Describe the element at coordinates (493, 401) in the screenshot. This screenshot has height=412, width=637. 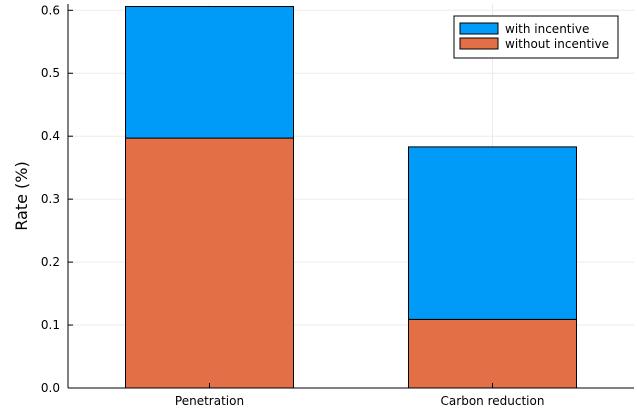
I see `x-tick-label: Carbon reduction` at that location.